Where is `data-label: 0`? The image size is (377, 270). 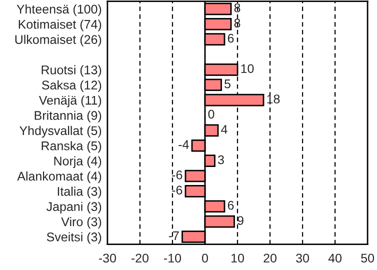
data-label: 0 is located at coordinates (211, 114).